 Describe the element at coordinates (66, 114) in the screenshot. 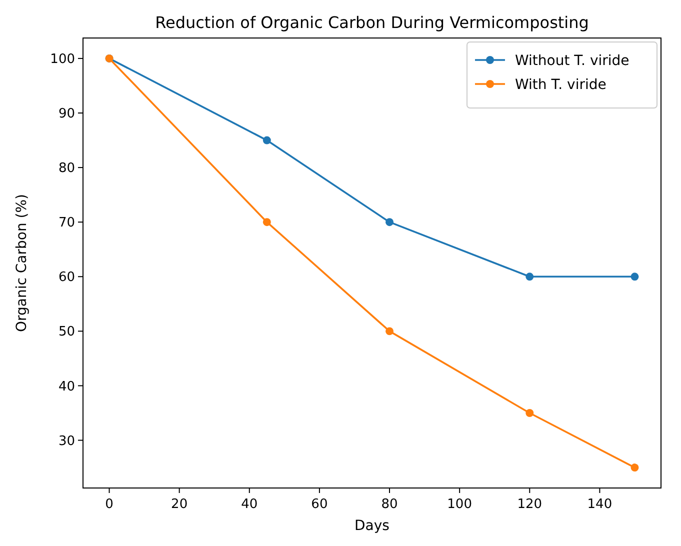

I see `y-tick-label: 90` at that location.